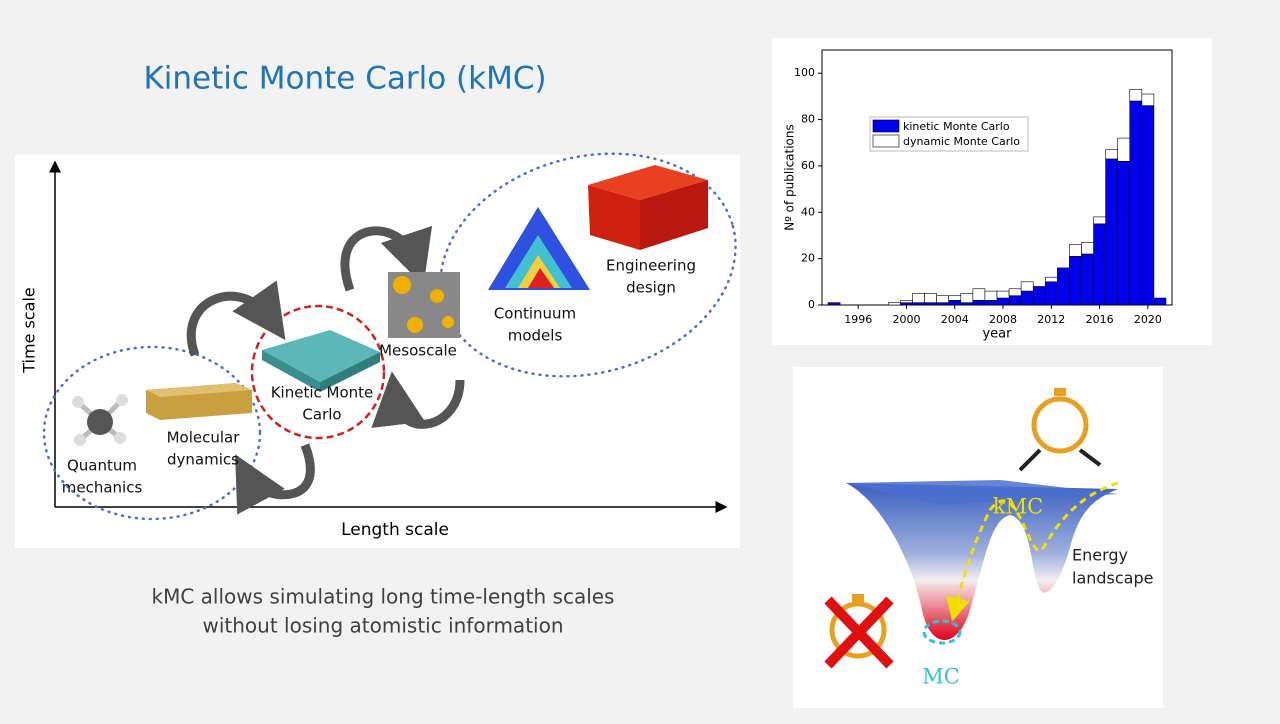 The height and width of the screenshot is (724, 1280). What do you see at coordinates (804, 72) in the screenshot?
I see `y-tick-label: 100` at bounding box center [804, 72].